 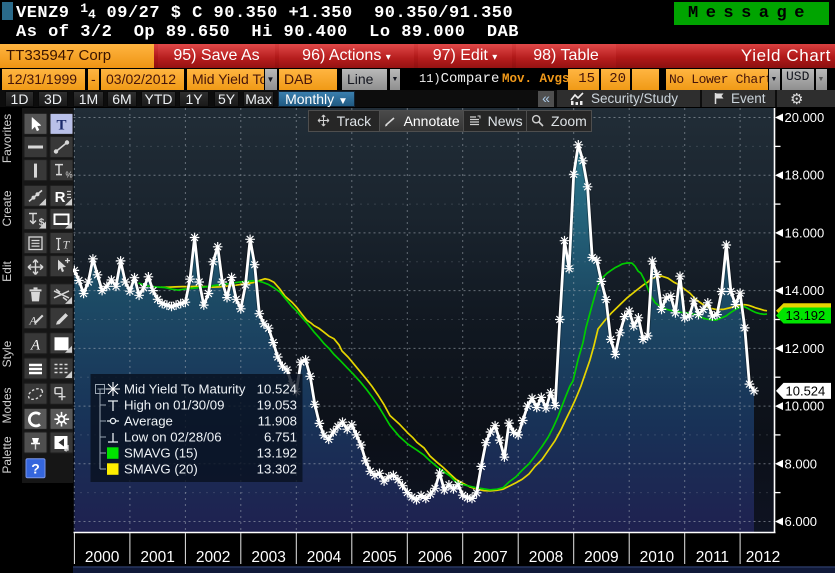 I want to click on svg-text: 11.908, so click(x=277, y=421).